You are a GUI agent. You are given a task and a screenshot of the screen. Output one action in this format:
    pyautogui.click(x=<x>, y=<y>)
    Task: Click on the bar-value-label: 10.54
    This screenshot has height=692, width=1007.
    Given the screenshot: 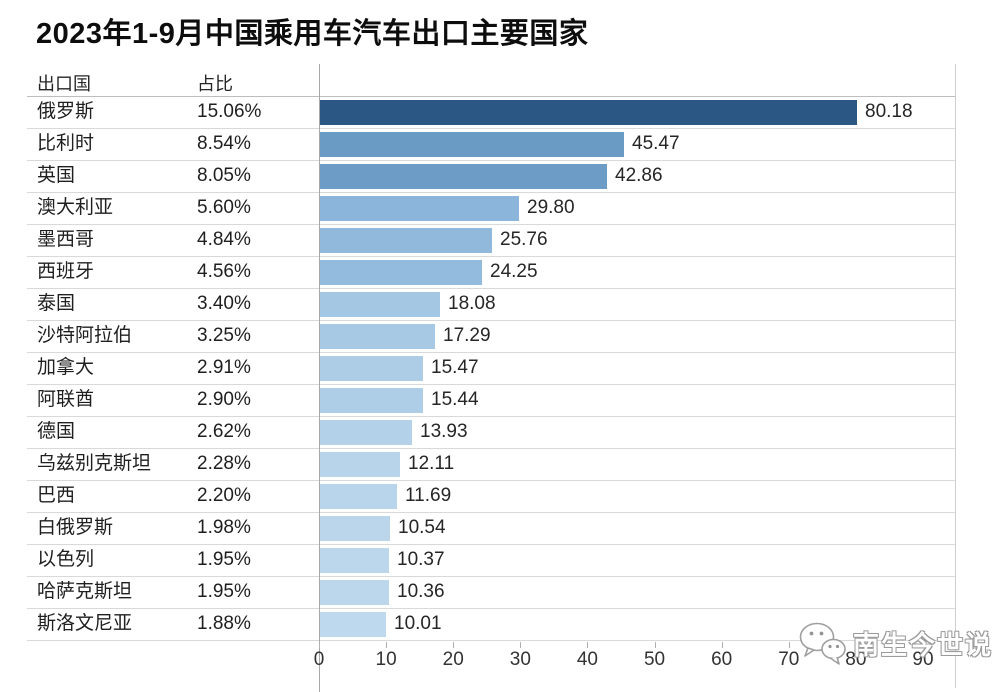 What is the action you would take?
    pyautogui.click(x=422, y=527)
    